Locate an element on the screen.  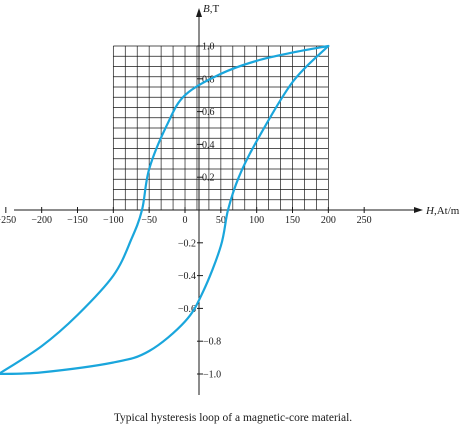
x-tick-label: −100 is located at coordinates (113, 220).